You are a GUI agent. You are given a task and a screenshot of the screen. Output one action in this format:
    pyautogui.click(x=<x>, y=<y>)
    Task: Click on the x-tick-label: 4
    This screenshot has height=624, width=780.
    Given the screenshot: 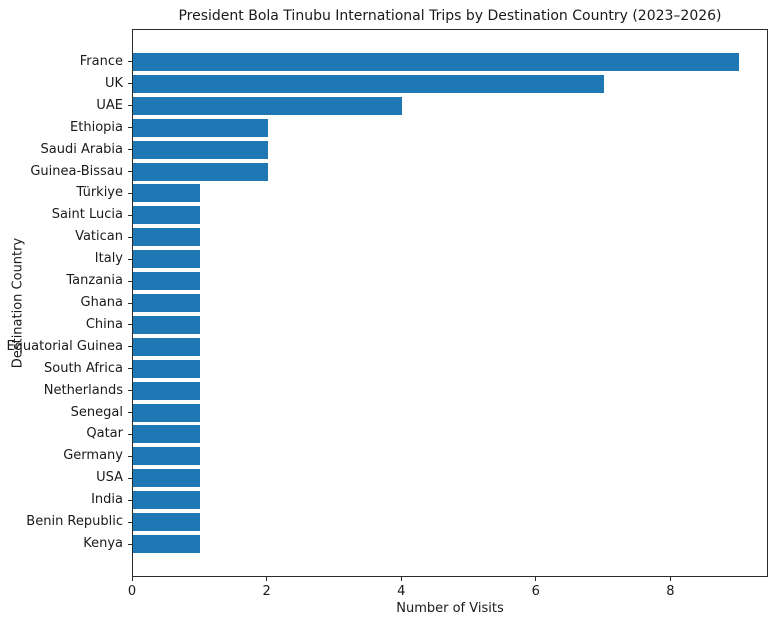 What is the action you would take?
    pyautogui.click(x=401, y=591)
    